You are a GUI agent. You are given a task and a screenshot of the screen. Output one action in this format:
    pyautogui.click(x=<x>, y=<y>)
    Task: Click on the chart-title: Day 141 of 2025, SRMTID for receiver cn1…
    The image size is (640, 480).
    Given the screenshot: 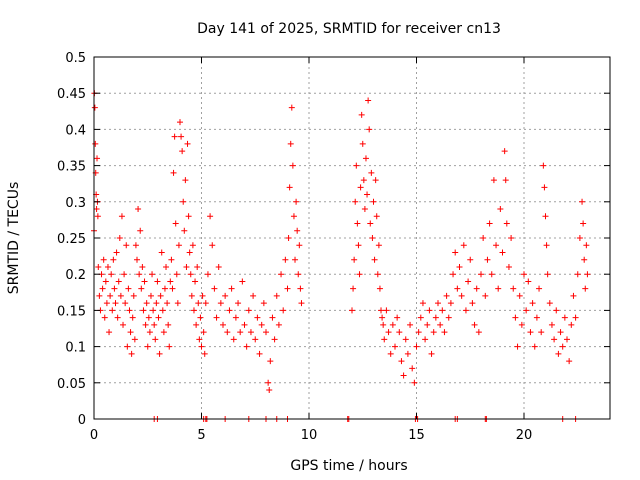 What is the action you would take?
    pyautogui.click(x=349, y=29)
    